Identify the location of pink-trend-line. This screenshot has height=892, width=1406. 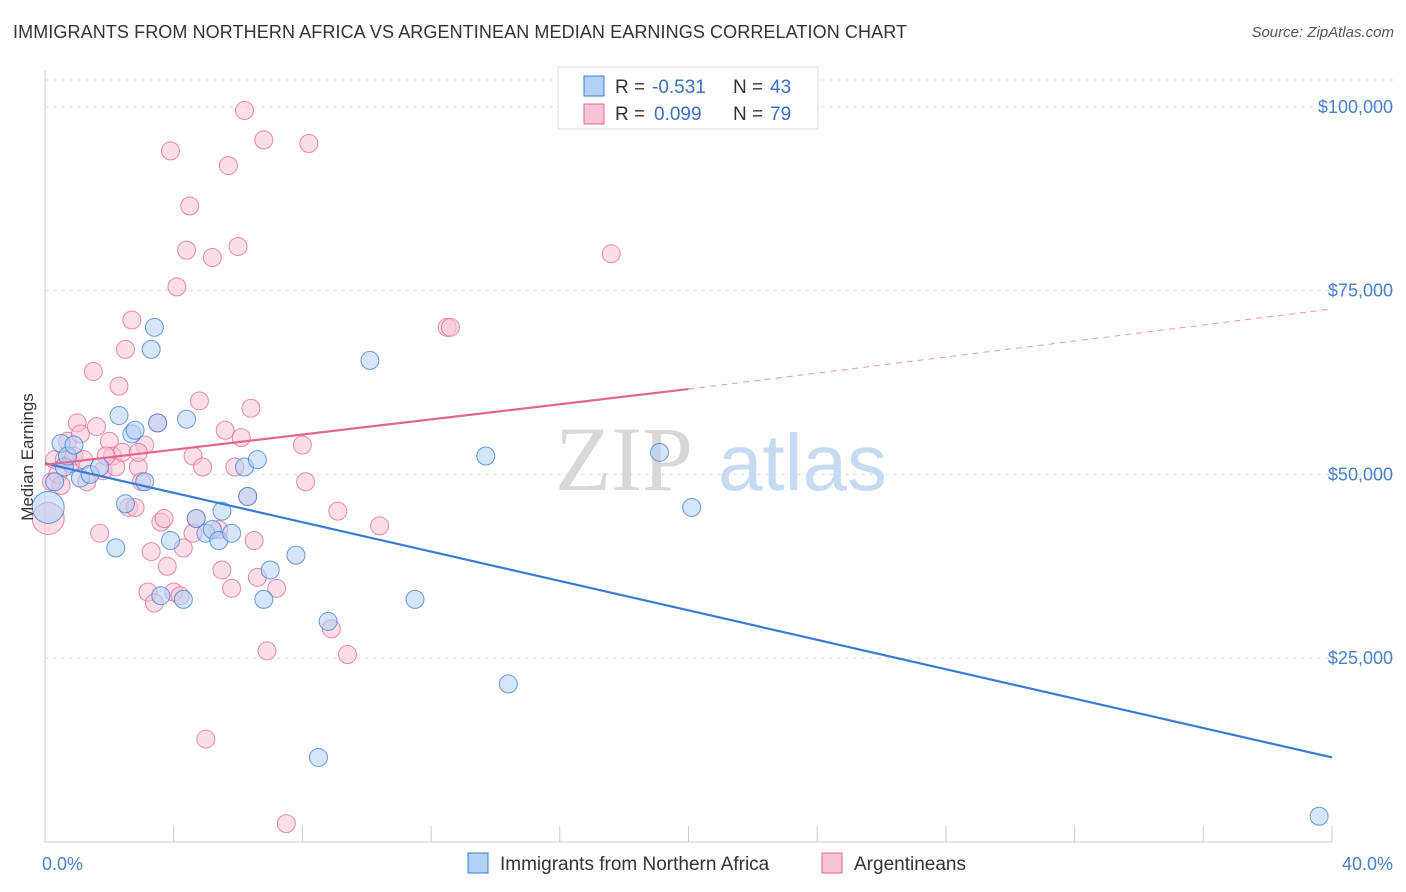
(366, 427).